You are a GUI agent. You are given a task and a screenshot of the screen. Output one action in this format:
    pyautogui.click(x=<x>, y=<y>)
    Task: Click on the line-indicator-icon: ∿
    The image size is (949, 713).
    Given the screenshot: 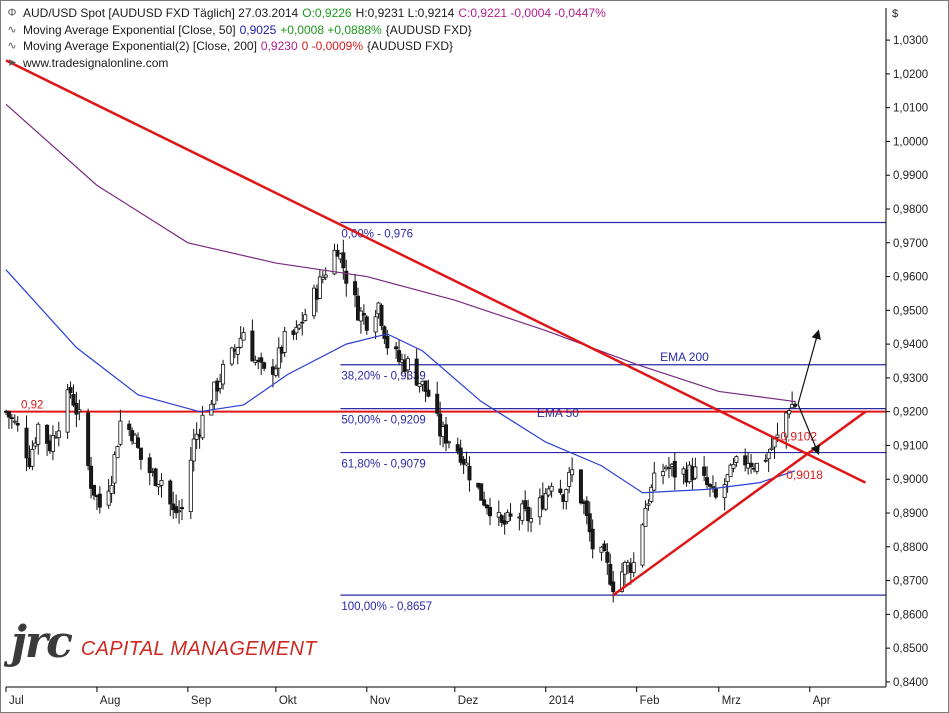 What is the action you would take?
    pyautogui.click(x=12, y=46)
    